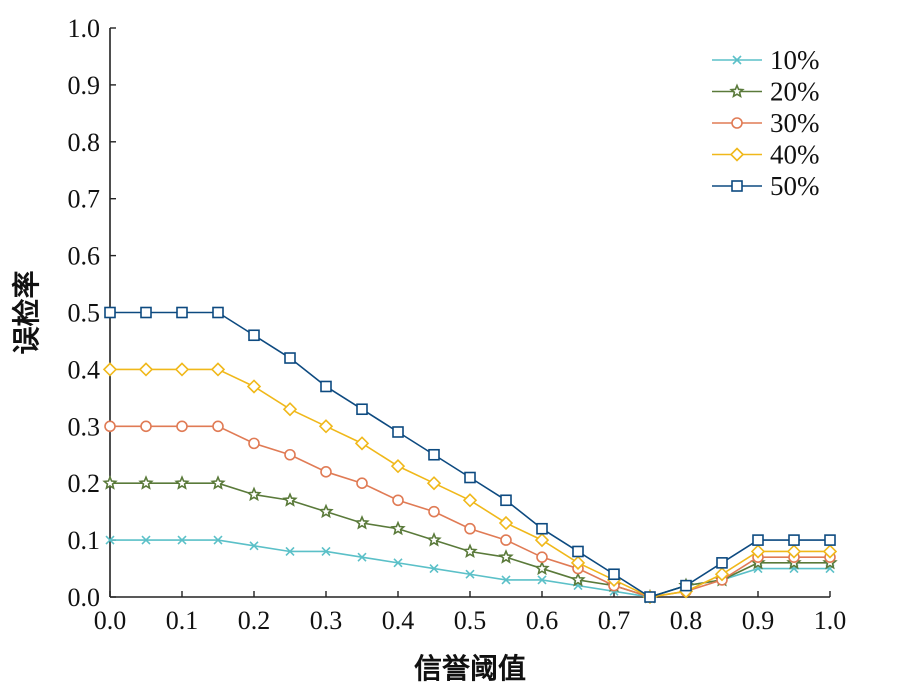 This screenshot has height=694, width=908. I want to click on x-tick-label: 0.0, so click(110, 620).